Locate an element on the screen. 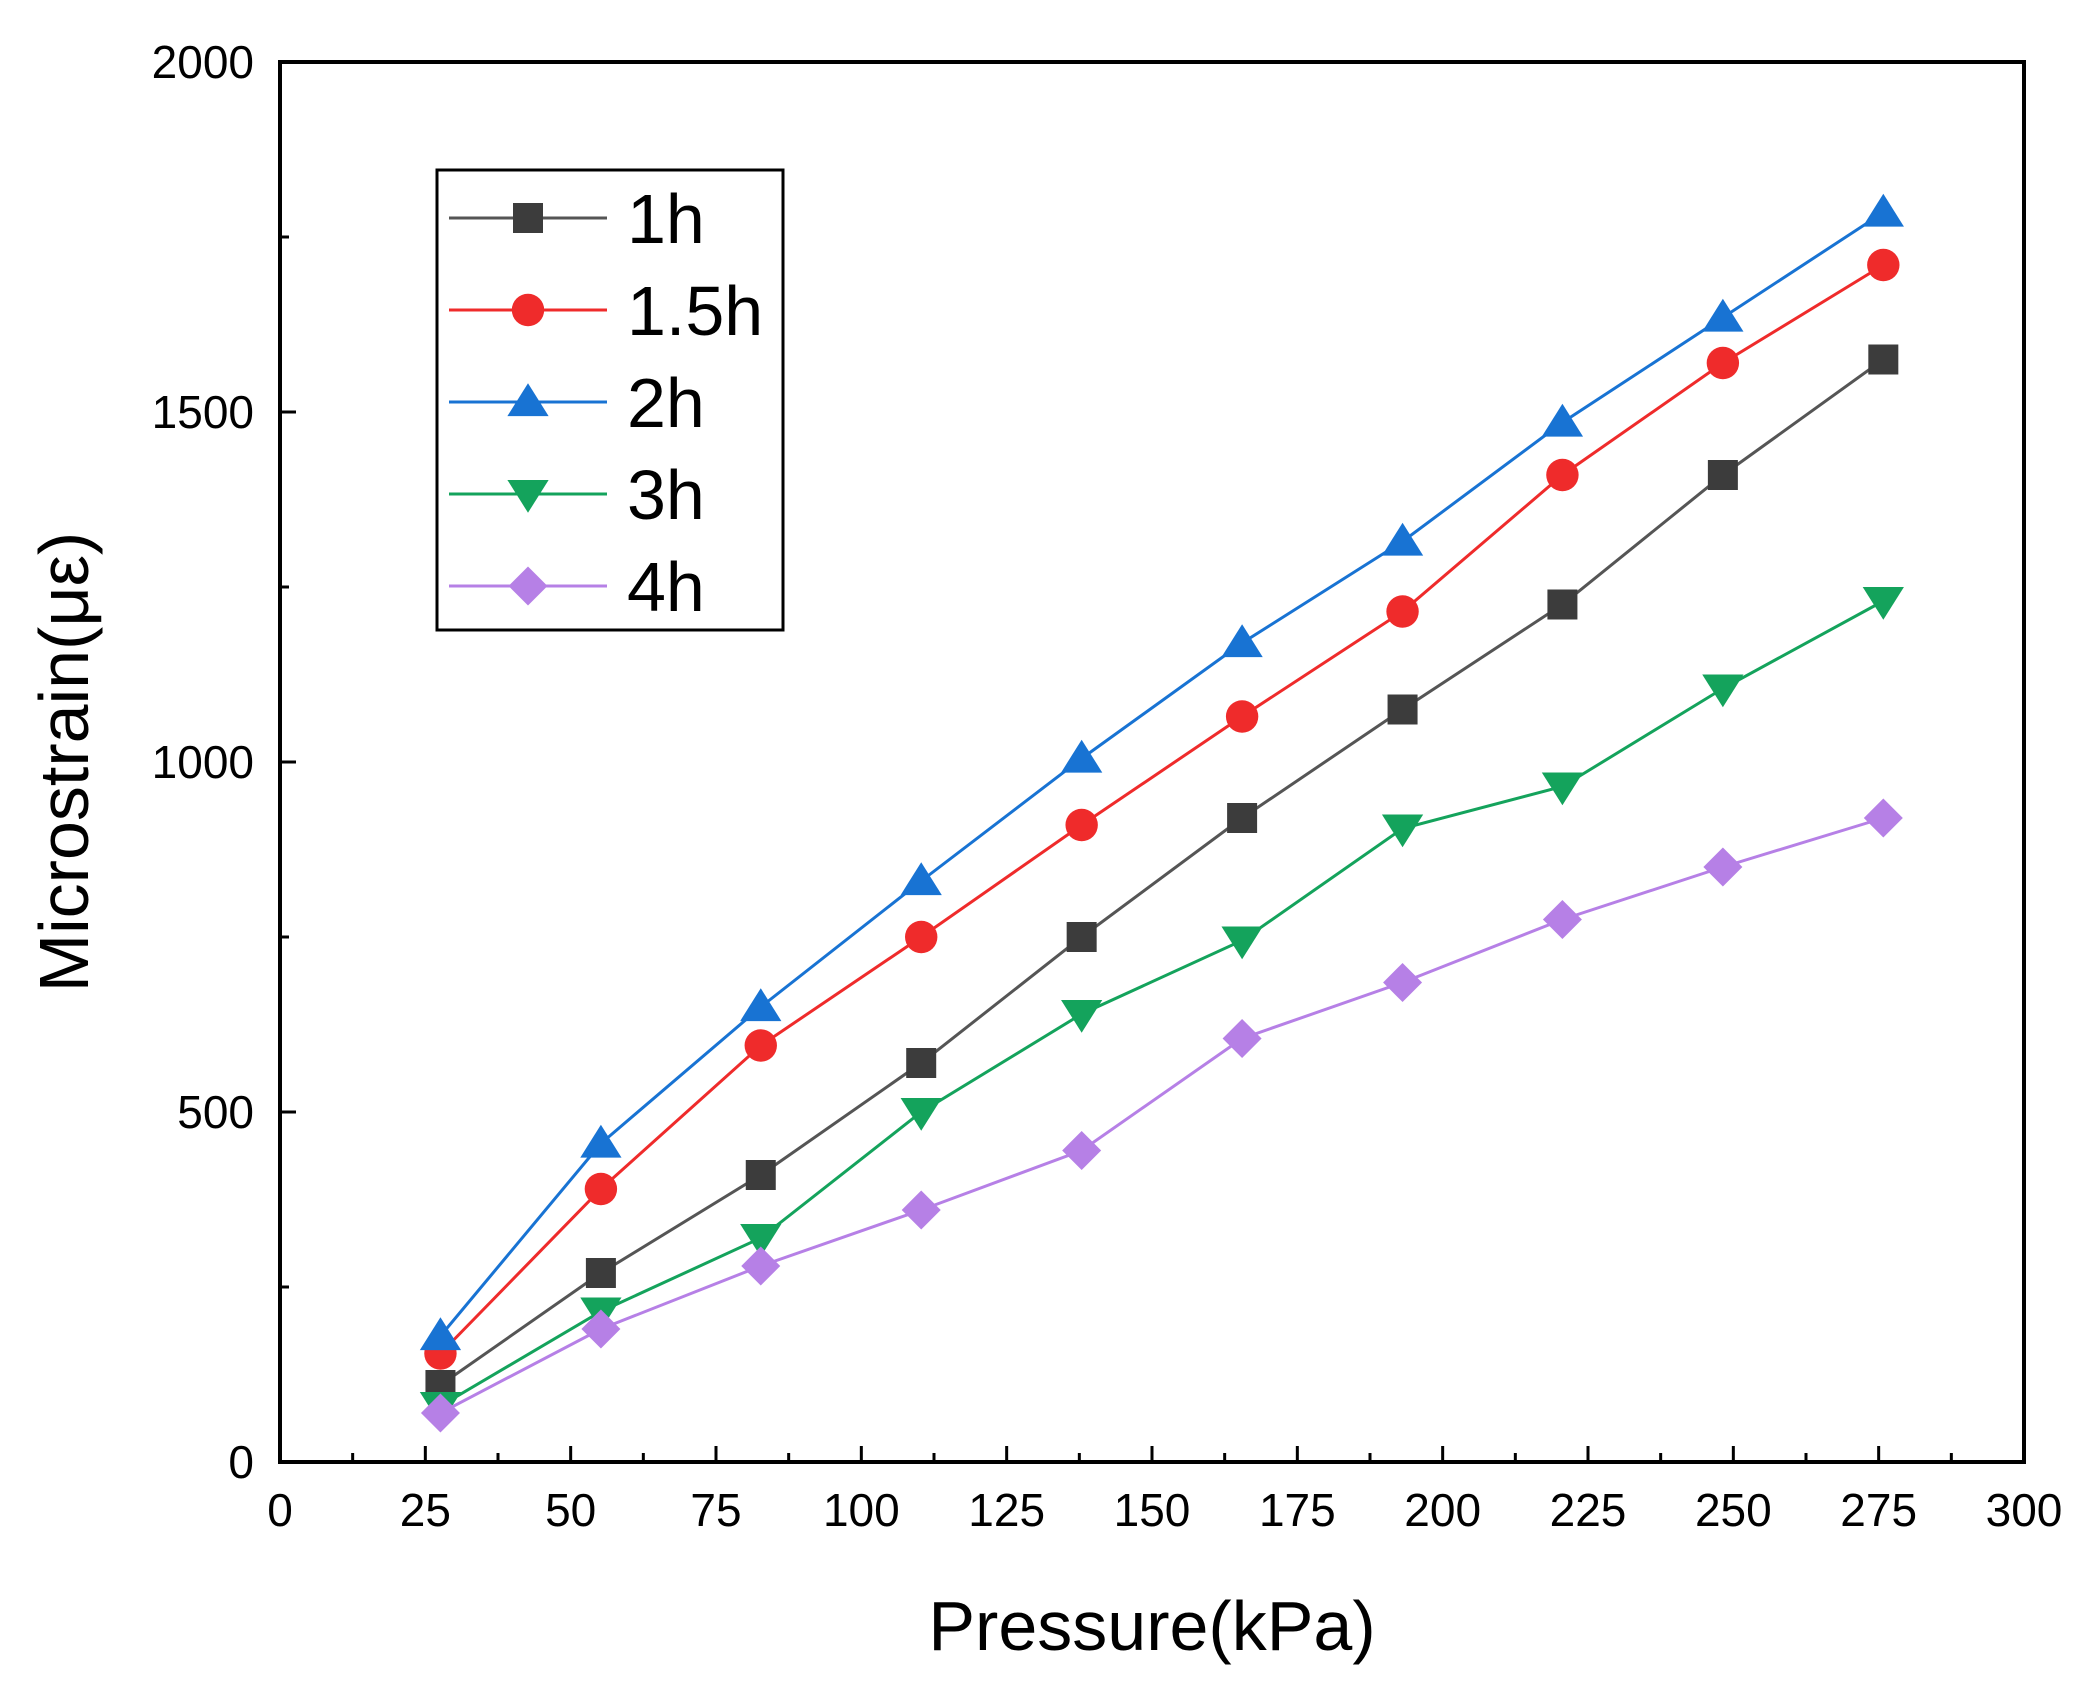 The height and width of the screenshot is (1684, 2084). legend-item: 1h is located at coordinates (577, 219).